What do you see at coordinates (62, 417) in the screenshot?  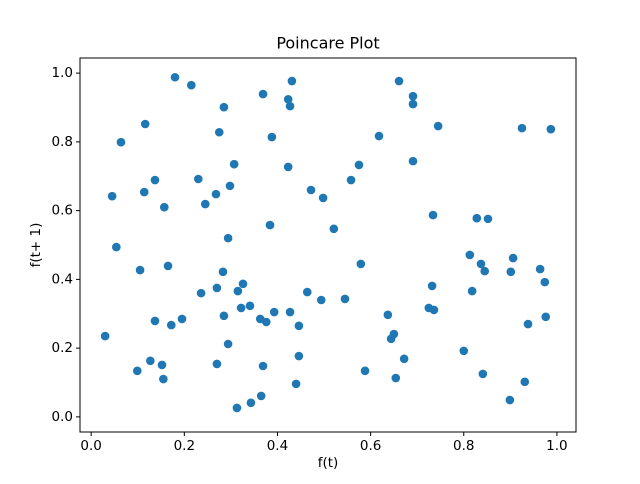 I see `y-tick-label: 0.0` at bounding box center [62, 417].